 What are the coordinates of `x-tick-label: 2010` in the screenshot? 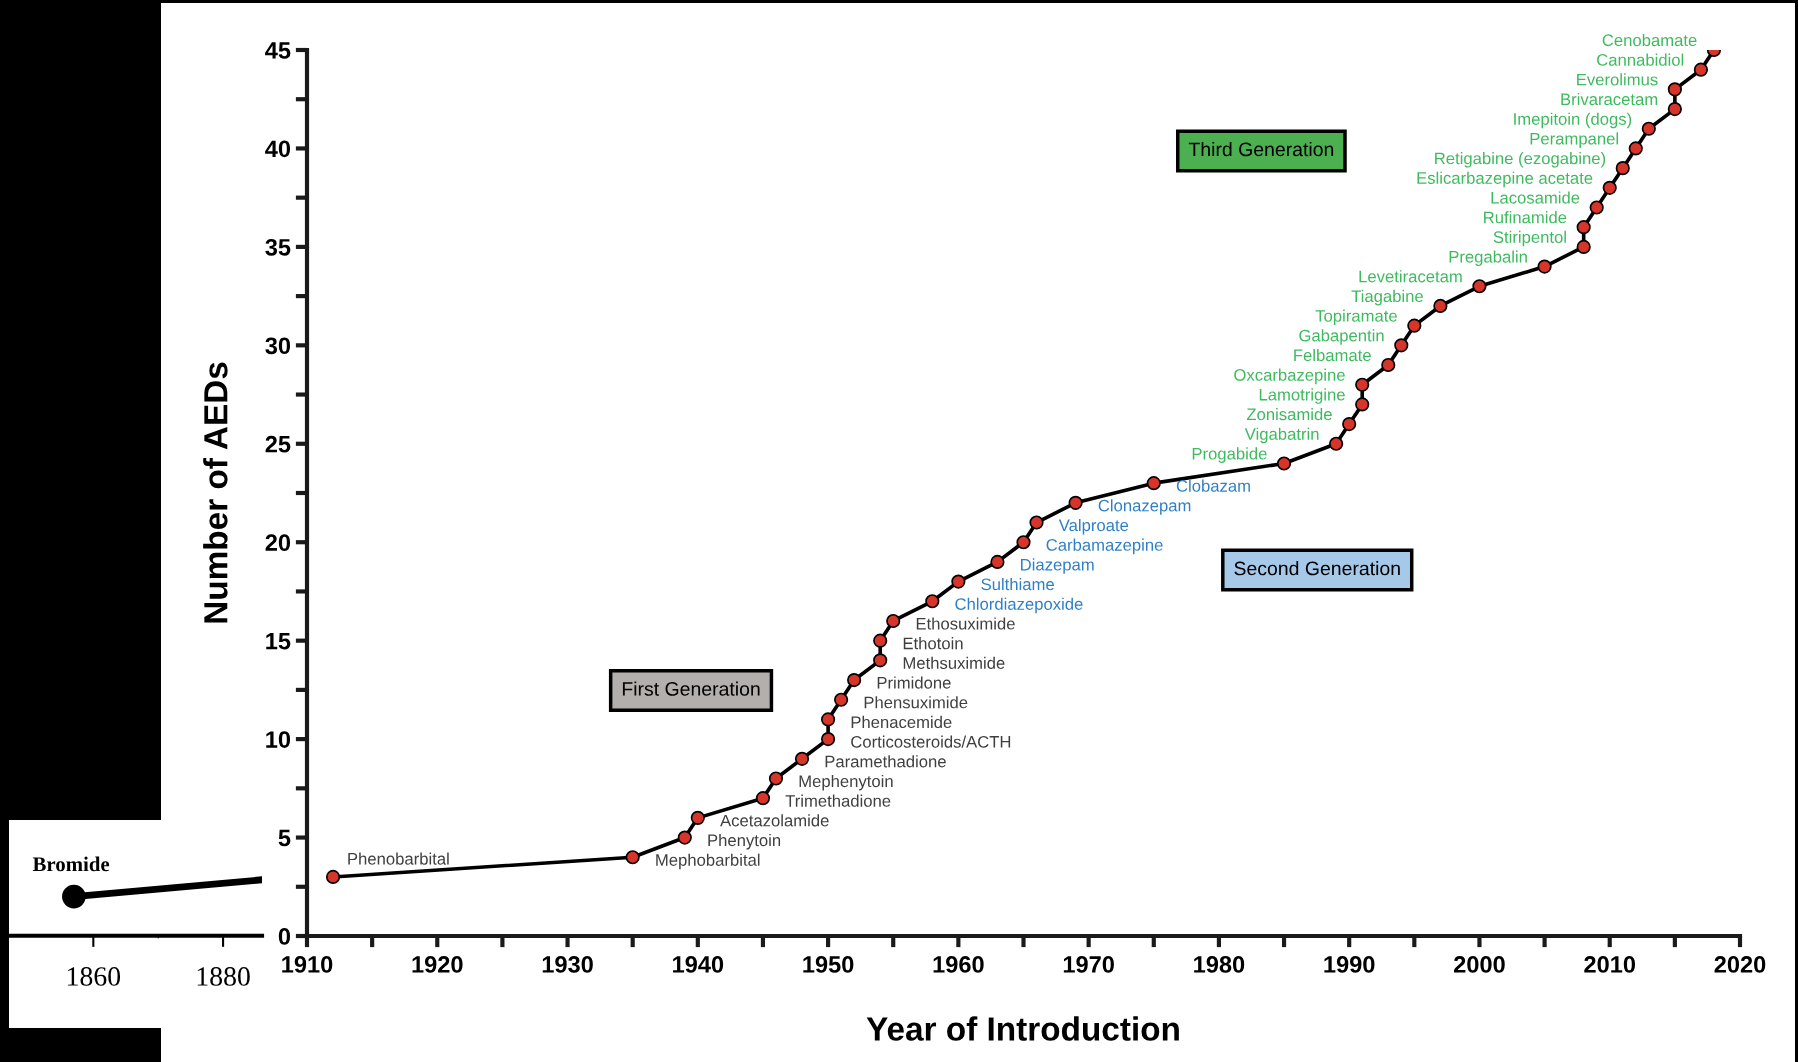 It's located at (1610, 964).